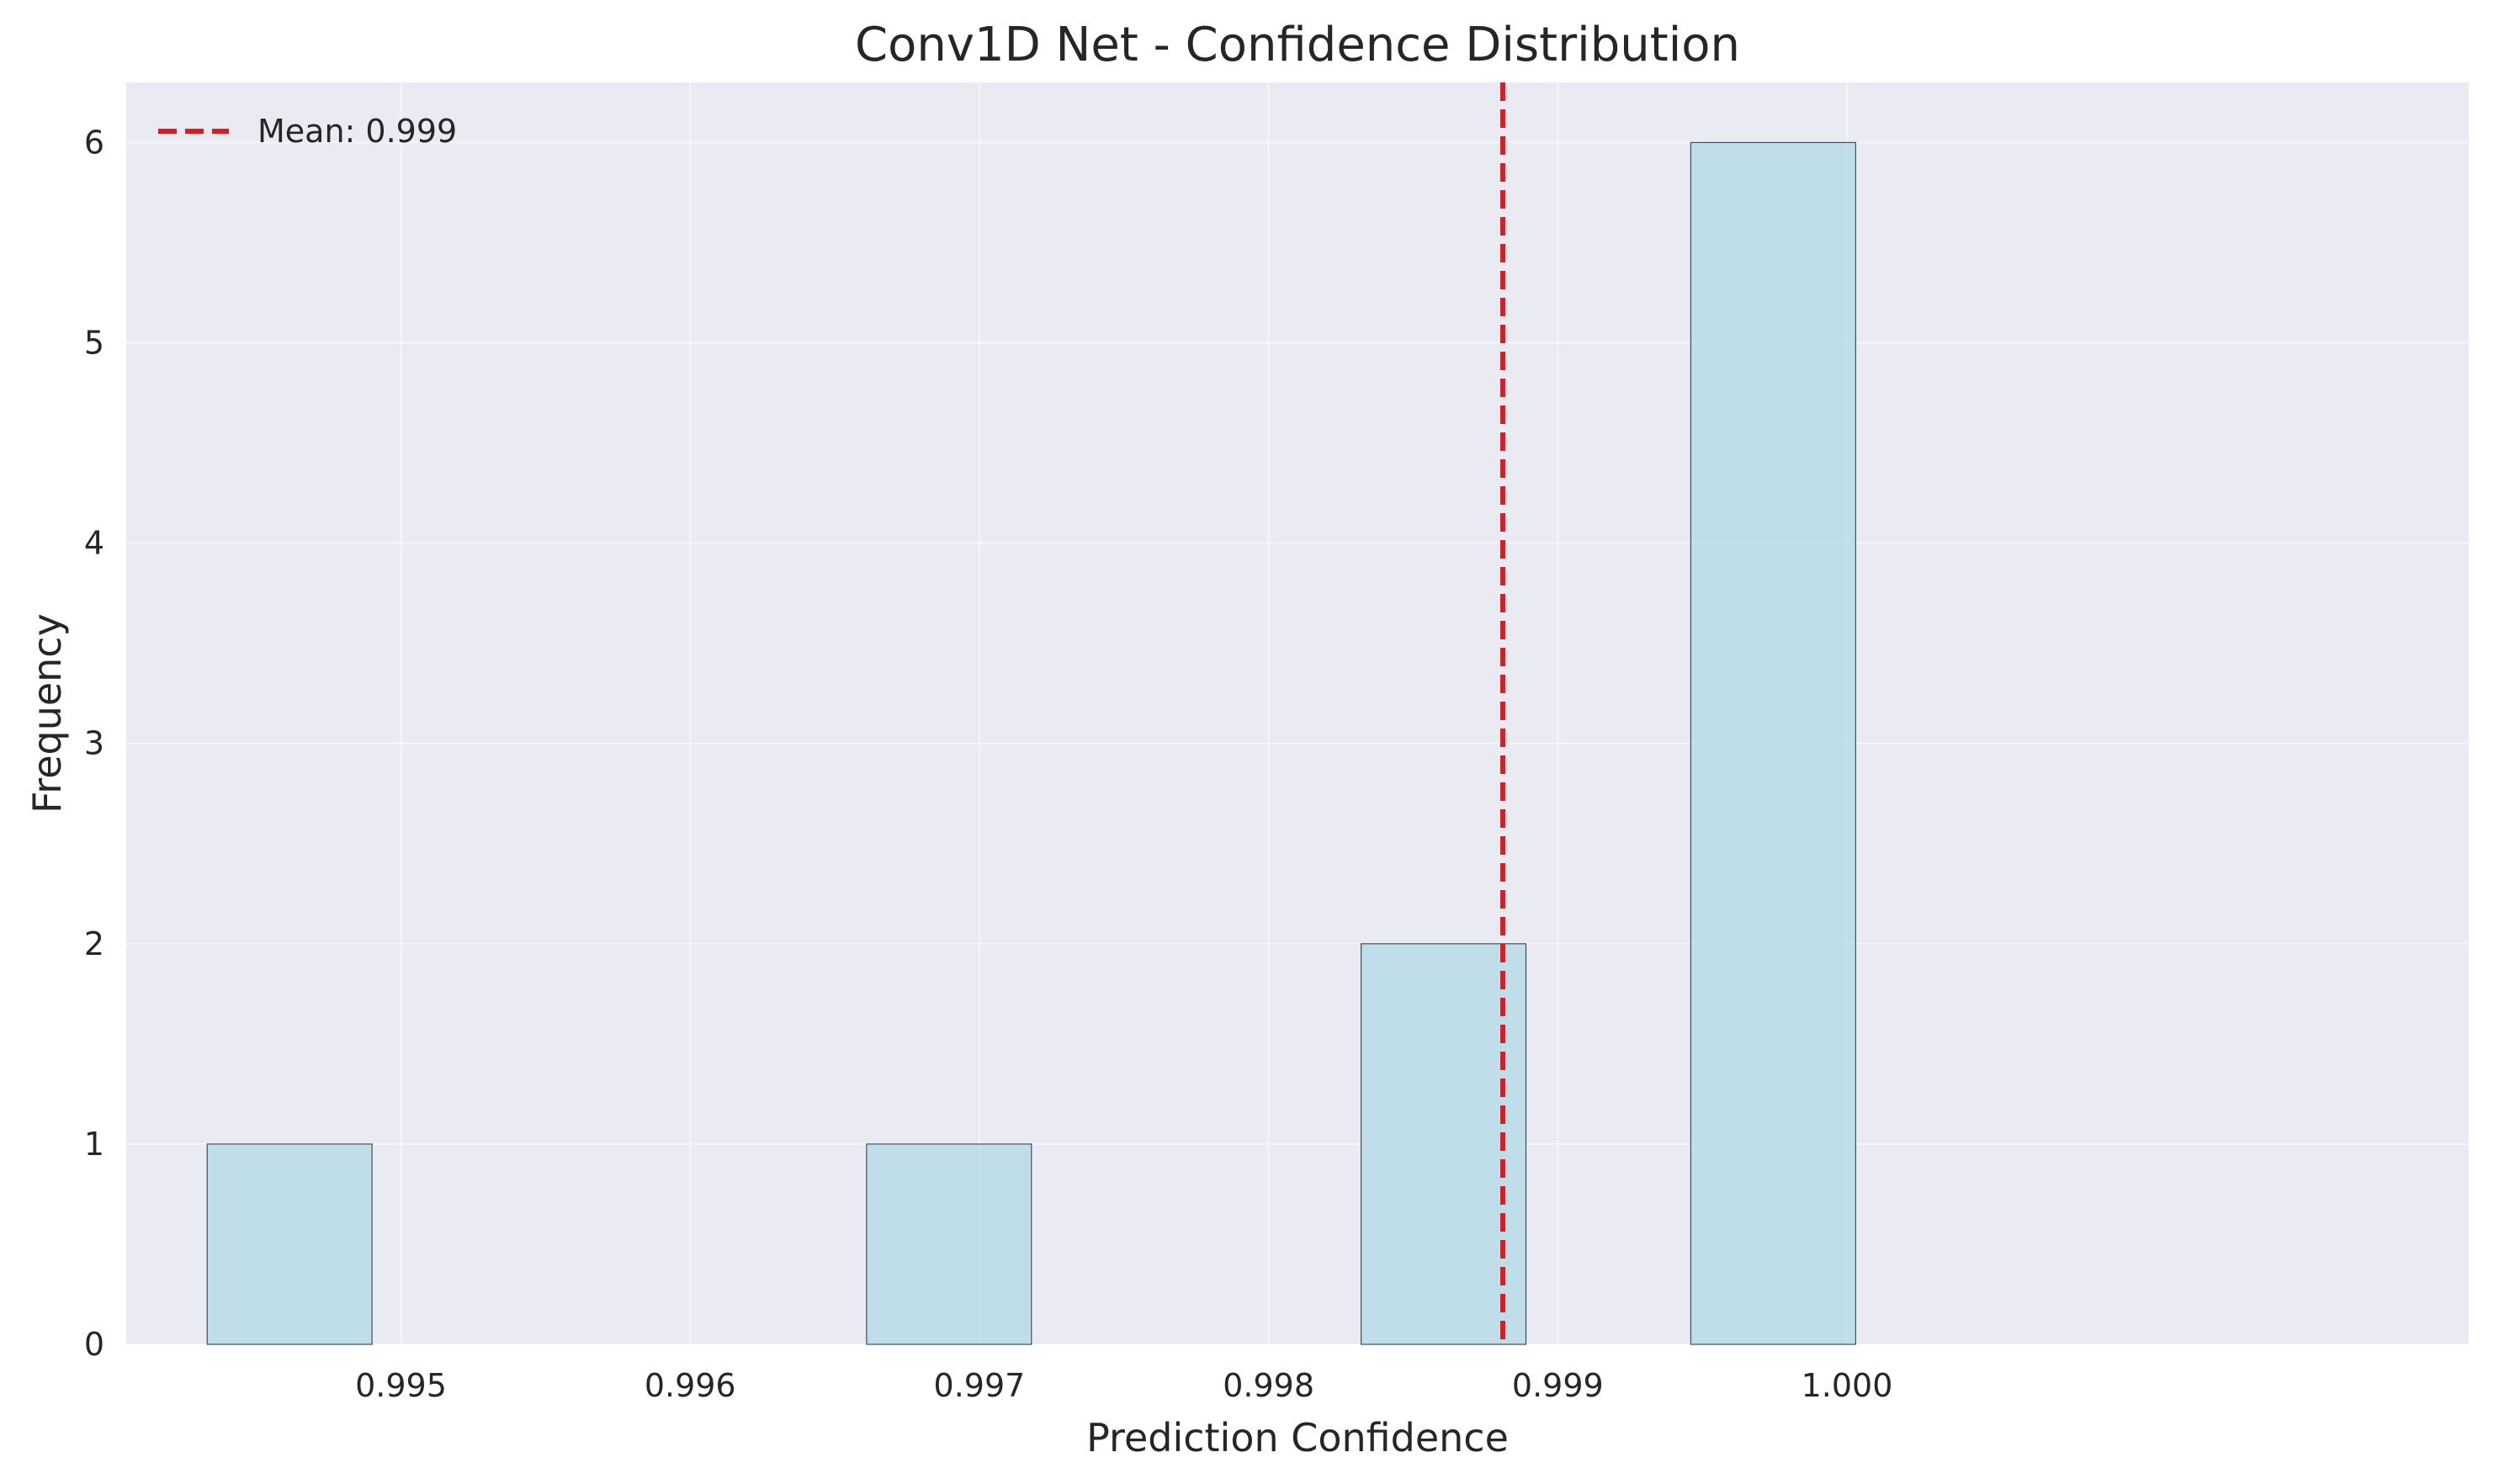 The height and width of the screenshot is (1484, 2494). Describe the element at coordinates (401, 1385) in the screenshot. I see `x-tick-label: 0.995` at that location.